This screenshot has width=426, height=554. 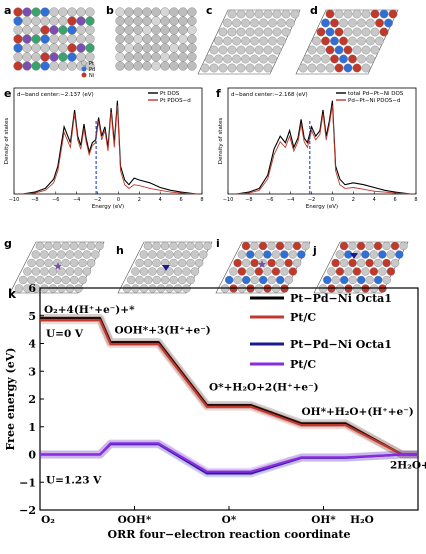 I want to click on x-tick-label: H₂O, so click(x=362, y=520).